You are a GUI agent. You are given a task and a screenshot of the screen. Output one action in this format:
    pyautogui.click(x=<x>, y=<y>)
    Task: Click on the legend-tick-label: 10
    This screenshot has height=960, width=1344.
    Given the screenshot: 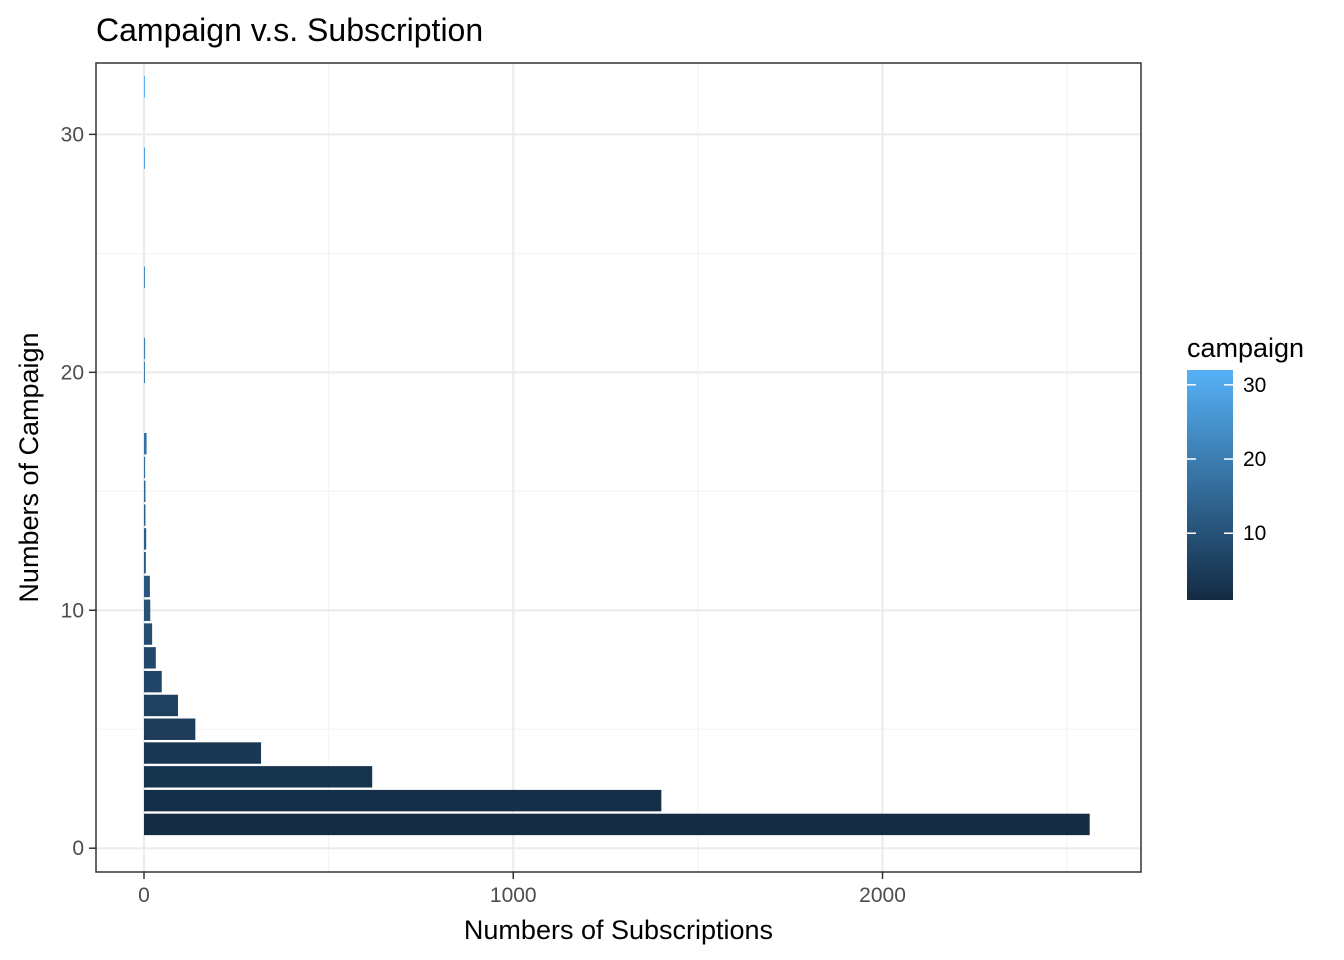 What is the action you would take?
    pyautogui.click(x=1254, y=533)
    